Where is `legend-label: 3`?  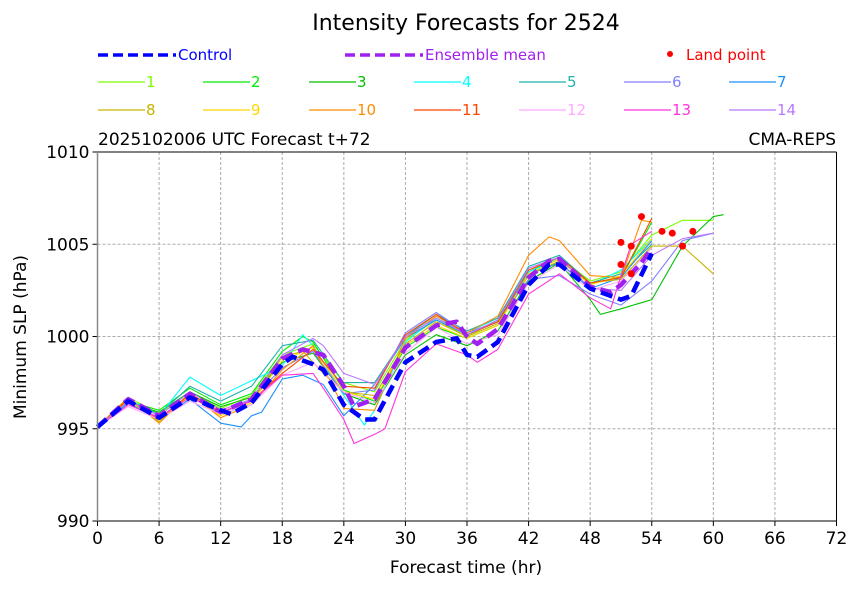 legend-label: 3 is located at coordinates (362, 82).